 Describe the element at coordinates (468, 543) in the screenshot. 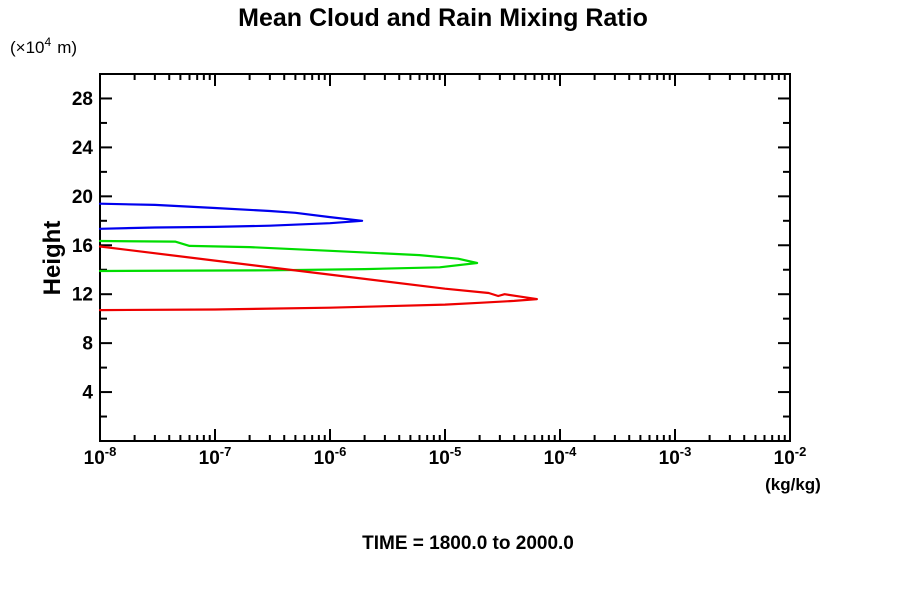

I see `time-caption: TIME = 1800.0 to 2000.0` at that location.